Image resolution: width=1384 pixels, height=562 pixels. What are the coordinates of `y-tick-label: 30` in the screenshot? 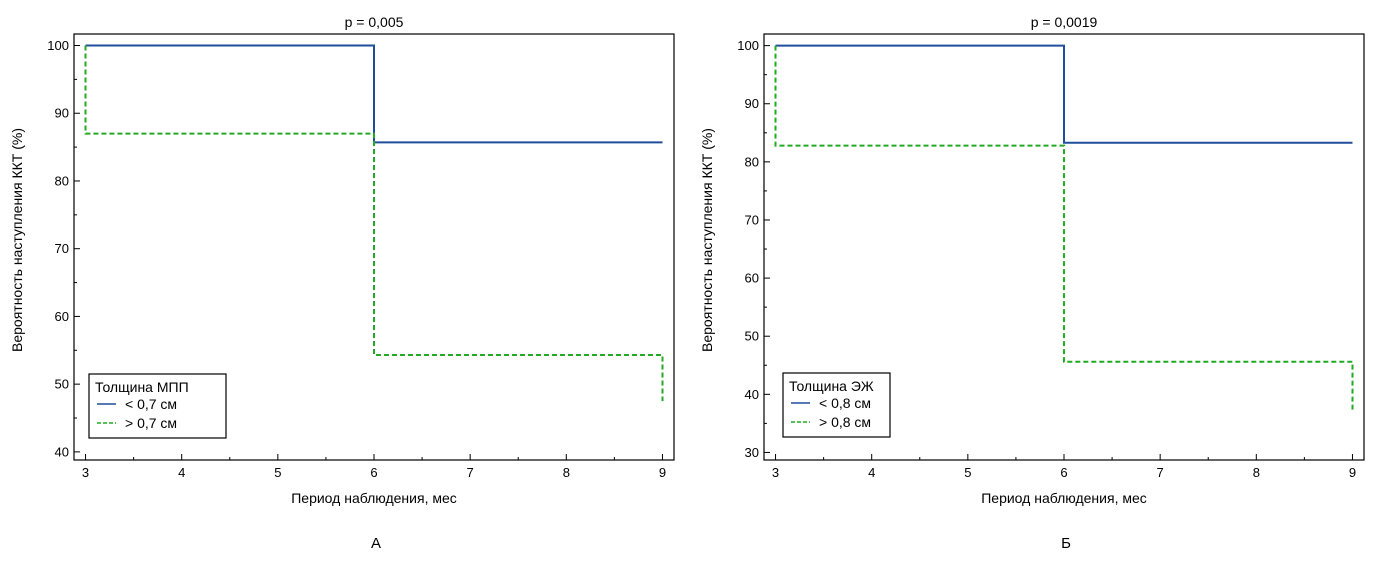 It's located at (752, 452).